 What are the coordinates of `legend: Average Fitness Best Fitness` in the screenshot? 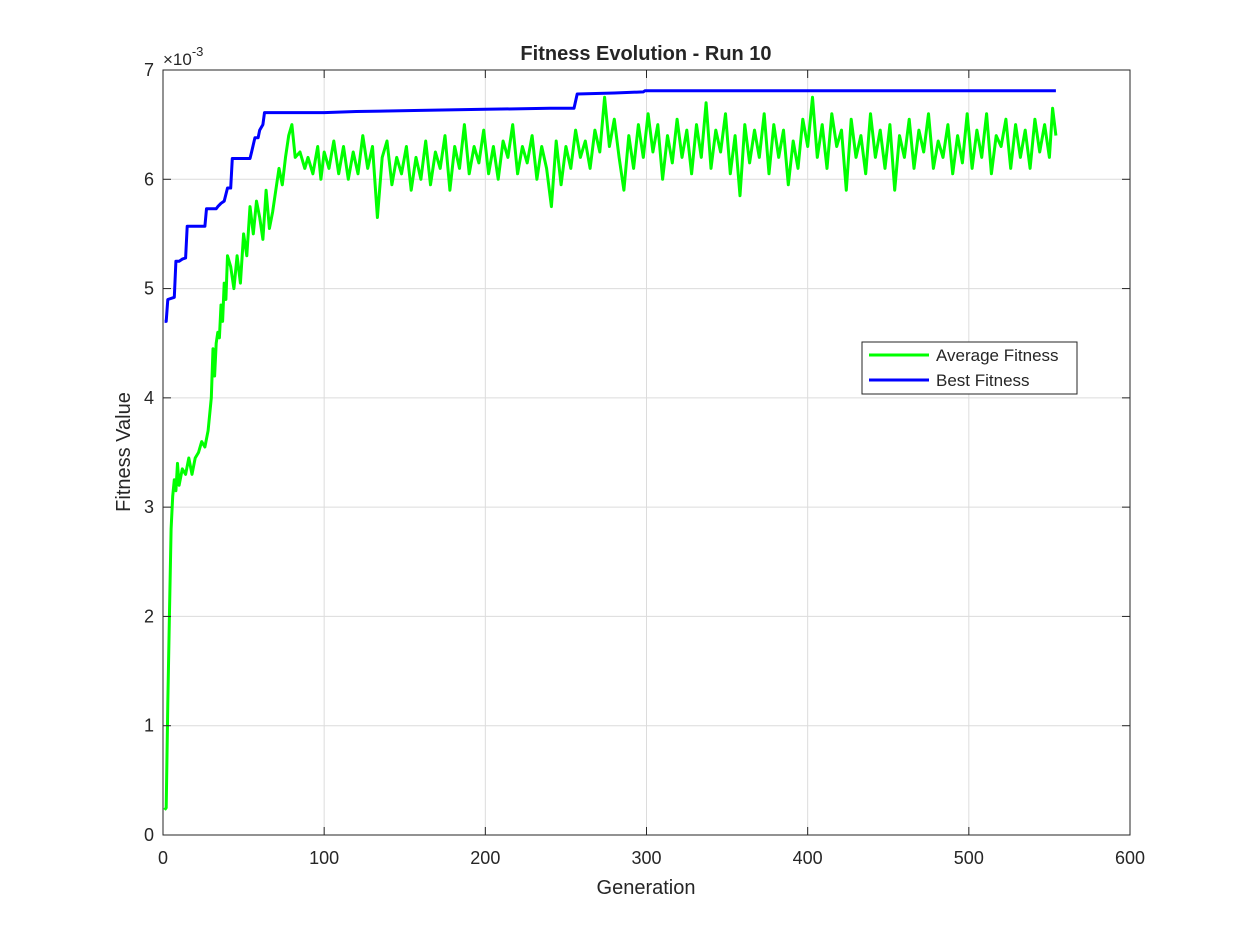 It's located at (969, 368).